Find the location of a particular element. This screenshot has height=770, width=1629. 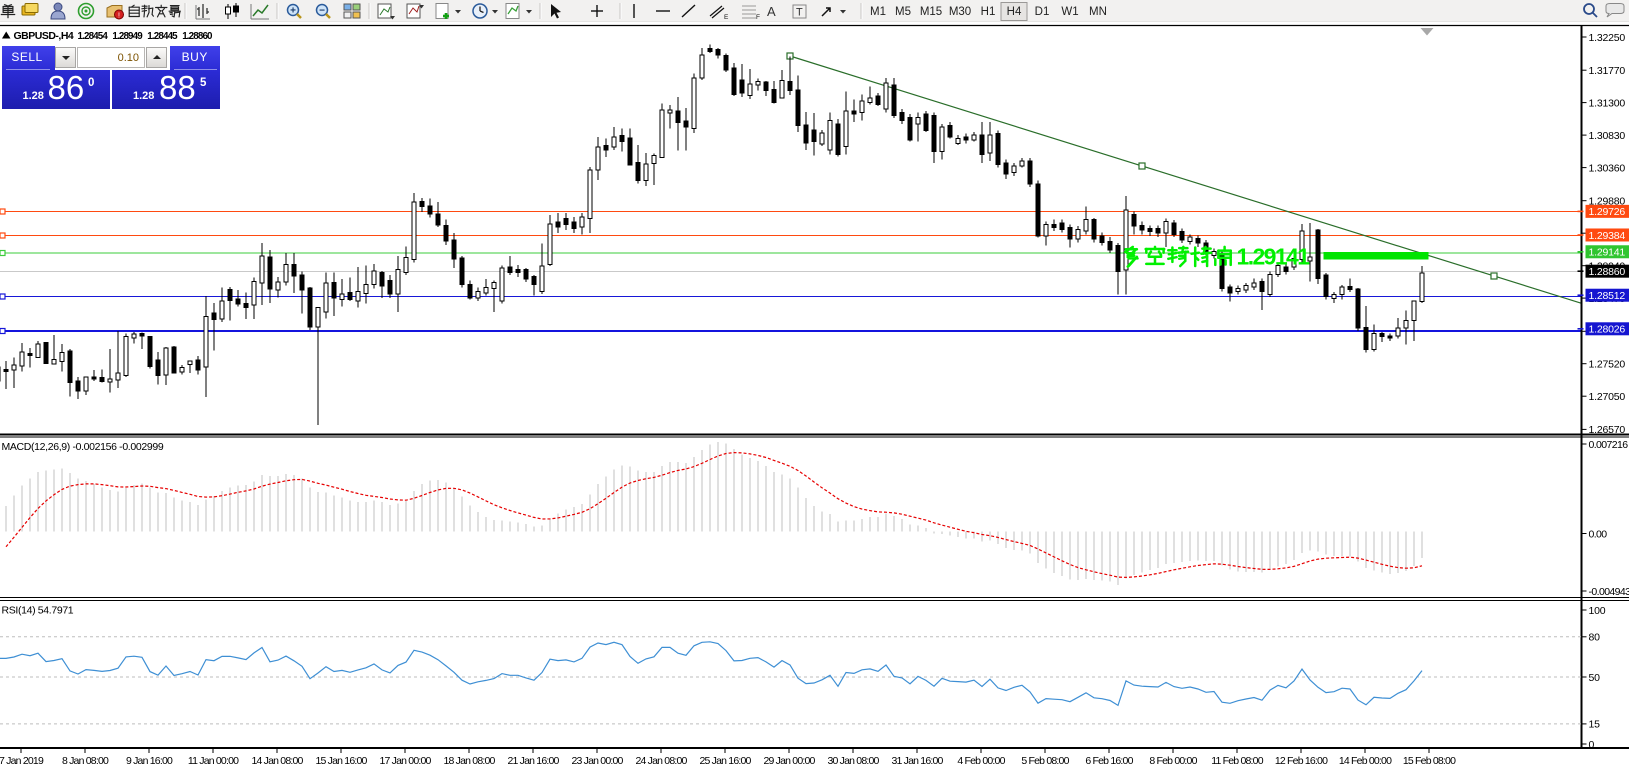

svg-text: 24 Jan 08:00 is located at coordinates (661, 761).